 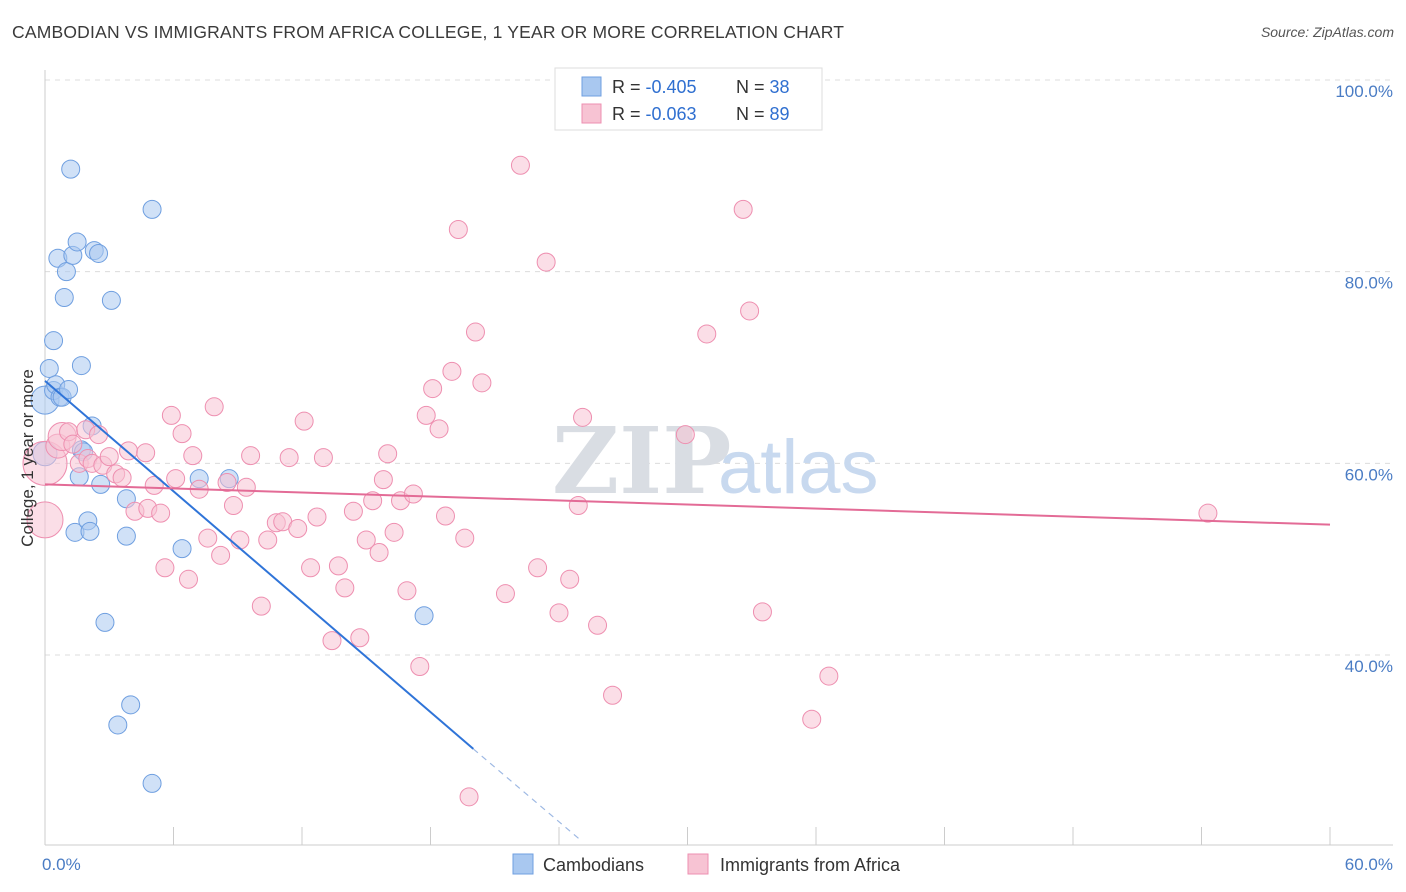 What do you see at coordinates (1364, 91) in the screenshot?
I see `y-tick-label-0: 100.0%` at bounding box center [1364, 91].